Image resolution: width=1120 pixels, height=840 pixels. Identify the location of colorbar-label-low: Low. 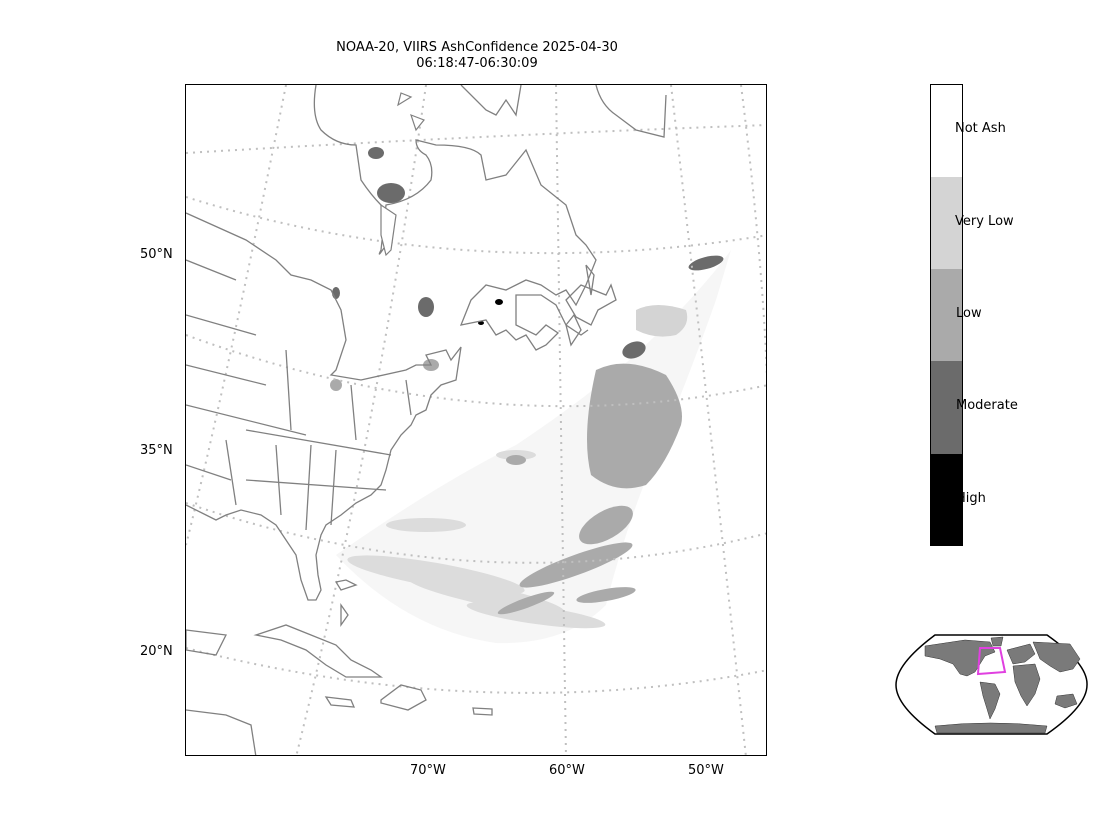
(969, 313).